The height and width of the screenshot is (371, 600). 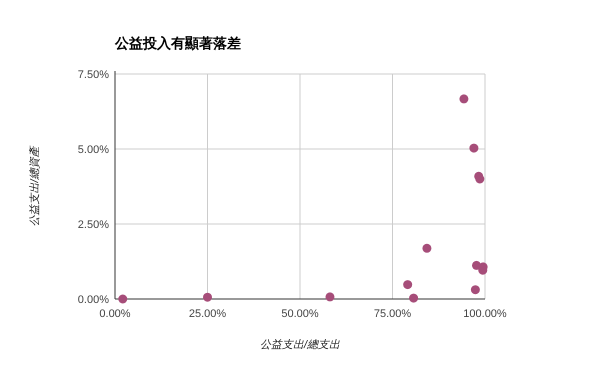 What do you see at coordinates (94, 300) in the screenshot?
I see `y-tick-label: 0.00%` at bounding box center [94, 300].